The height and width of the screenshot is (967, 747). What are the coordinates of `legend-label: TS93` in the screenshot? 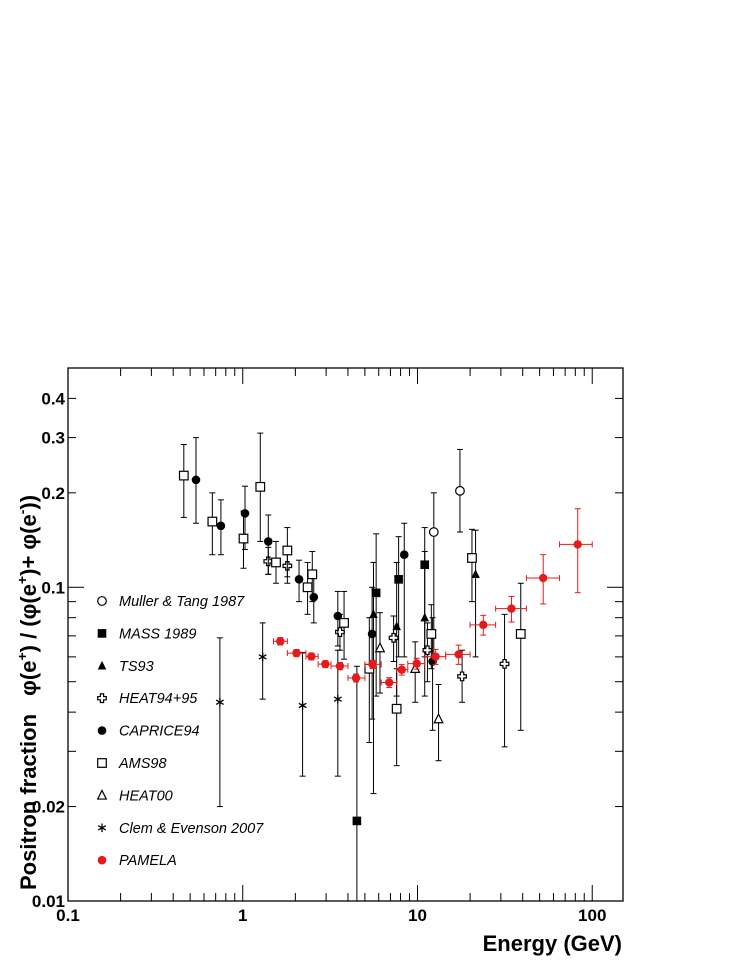 It's located at (136, 667).